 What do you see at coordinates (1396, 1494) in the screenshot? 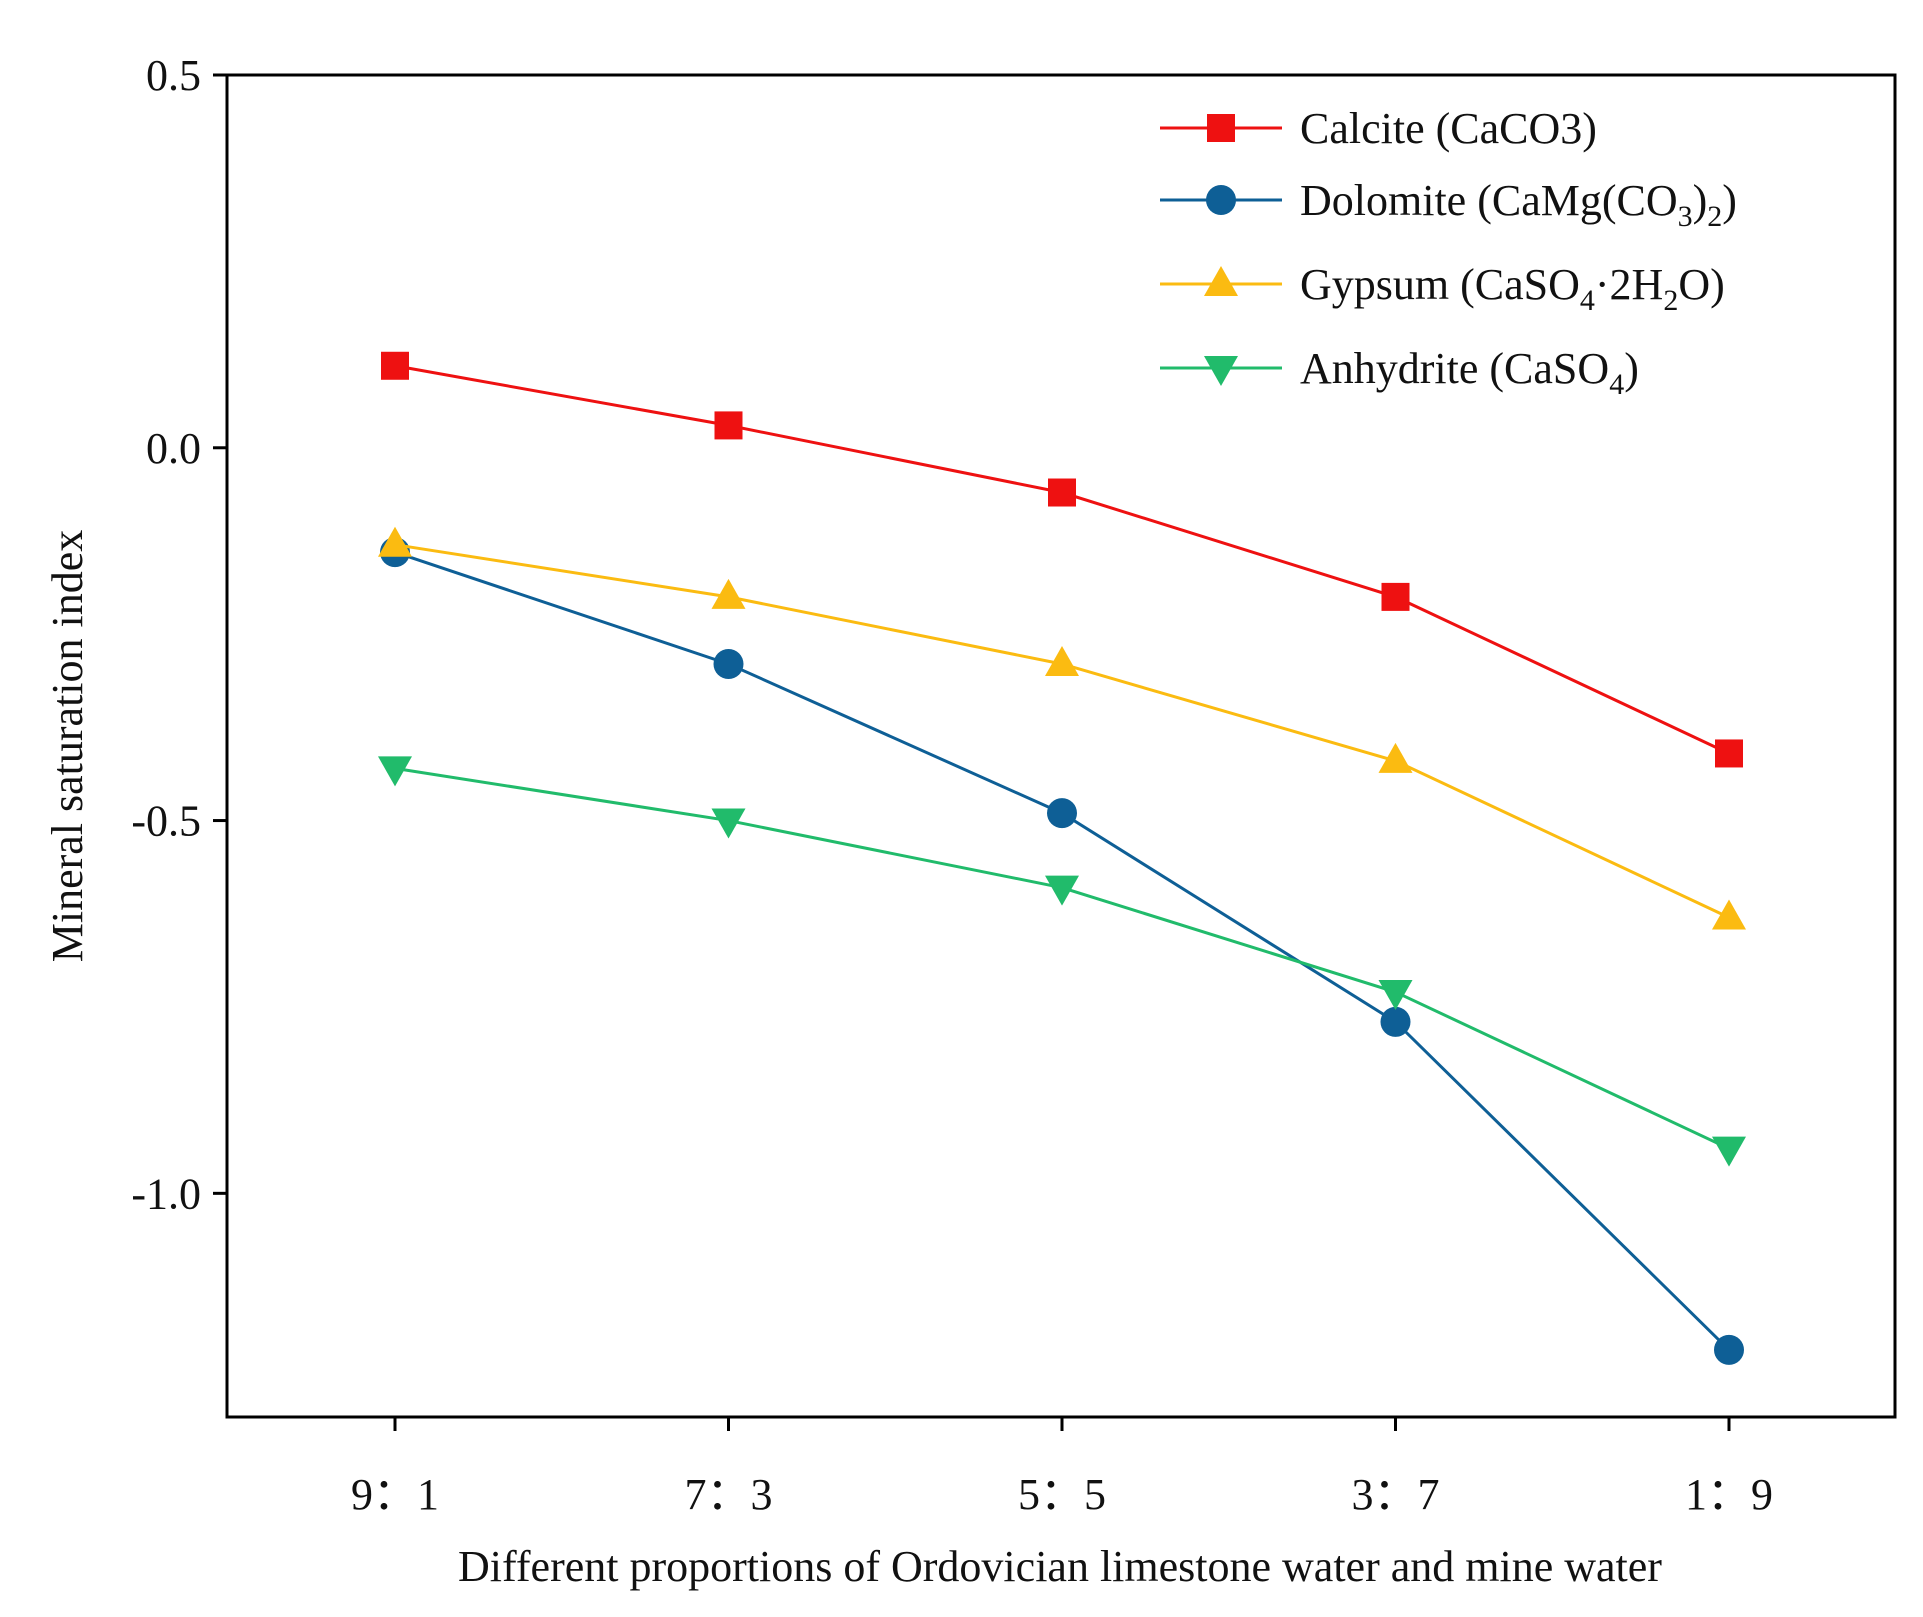
I see `x-tick-label: 3：7` at bounding box center [1396, 1494].